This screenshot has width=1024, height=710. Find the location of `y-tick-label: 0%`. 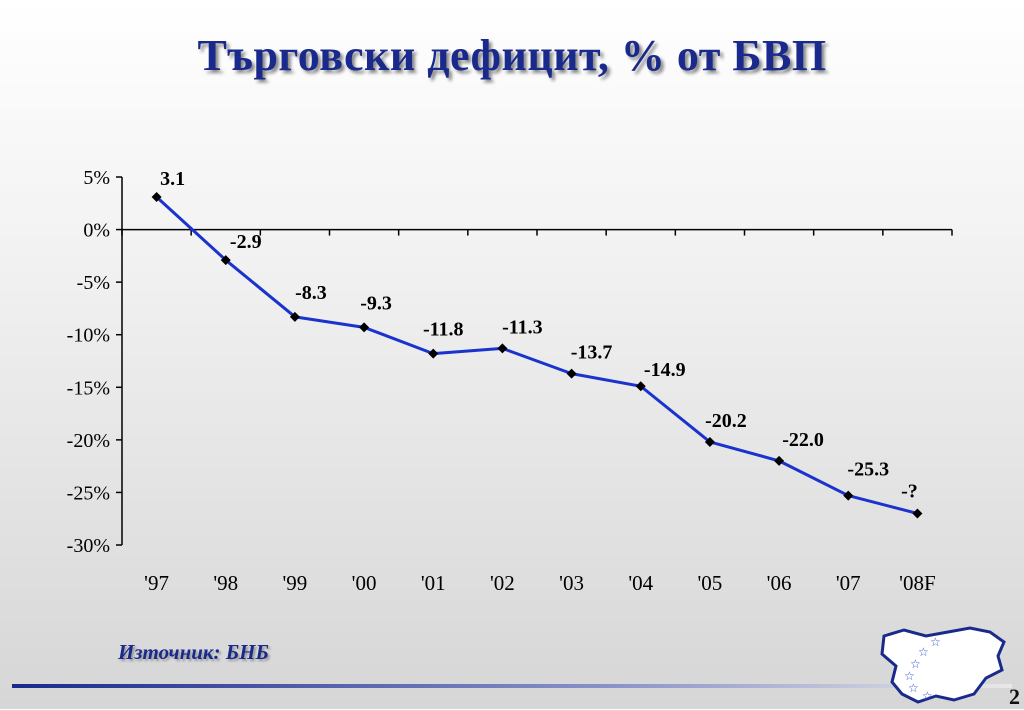

y-tick-label: 0% is located at coordinates (96, 231).